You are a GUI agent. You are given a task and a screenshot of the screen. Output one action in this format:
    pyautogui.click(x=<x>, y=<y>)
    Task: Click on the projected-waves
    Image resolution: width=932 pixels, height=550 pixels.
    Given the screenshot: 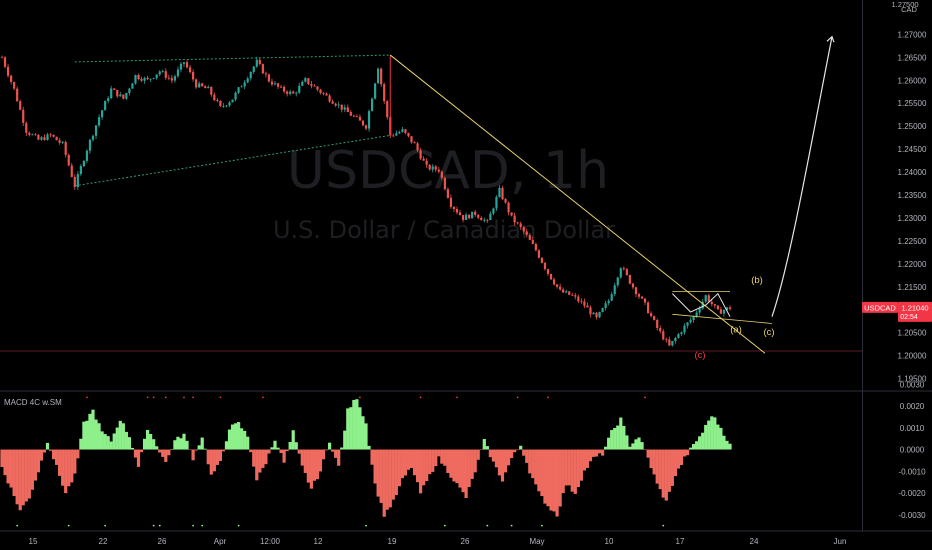 What is the action you would take?
    pyautogui.click(x=701, y=304)
    